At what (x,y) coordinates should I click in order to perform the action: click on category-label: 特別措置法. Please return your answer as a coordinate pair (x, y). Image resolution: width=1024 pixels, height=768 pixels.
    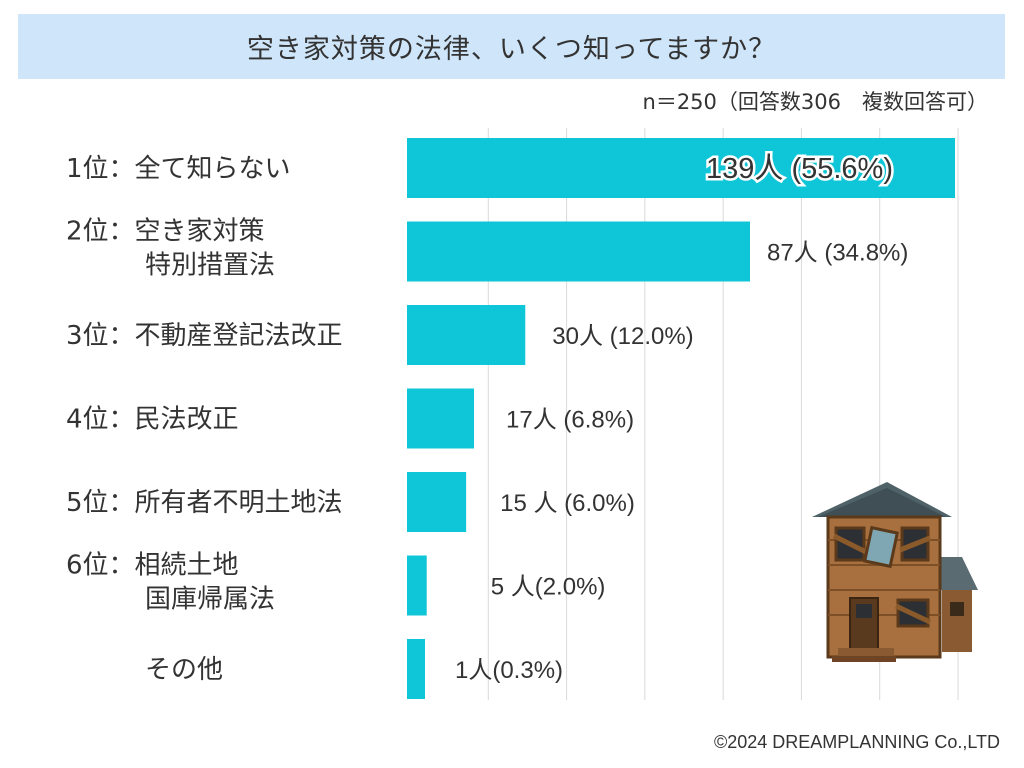
    Looking at the image, I should click on (210, 266).